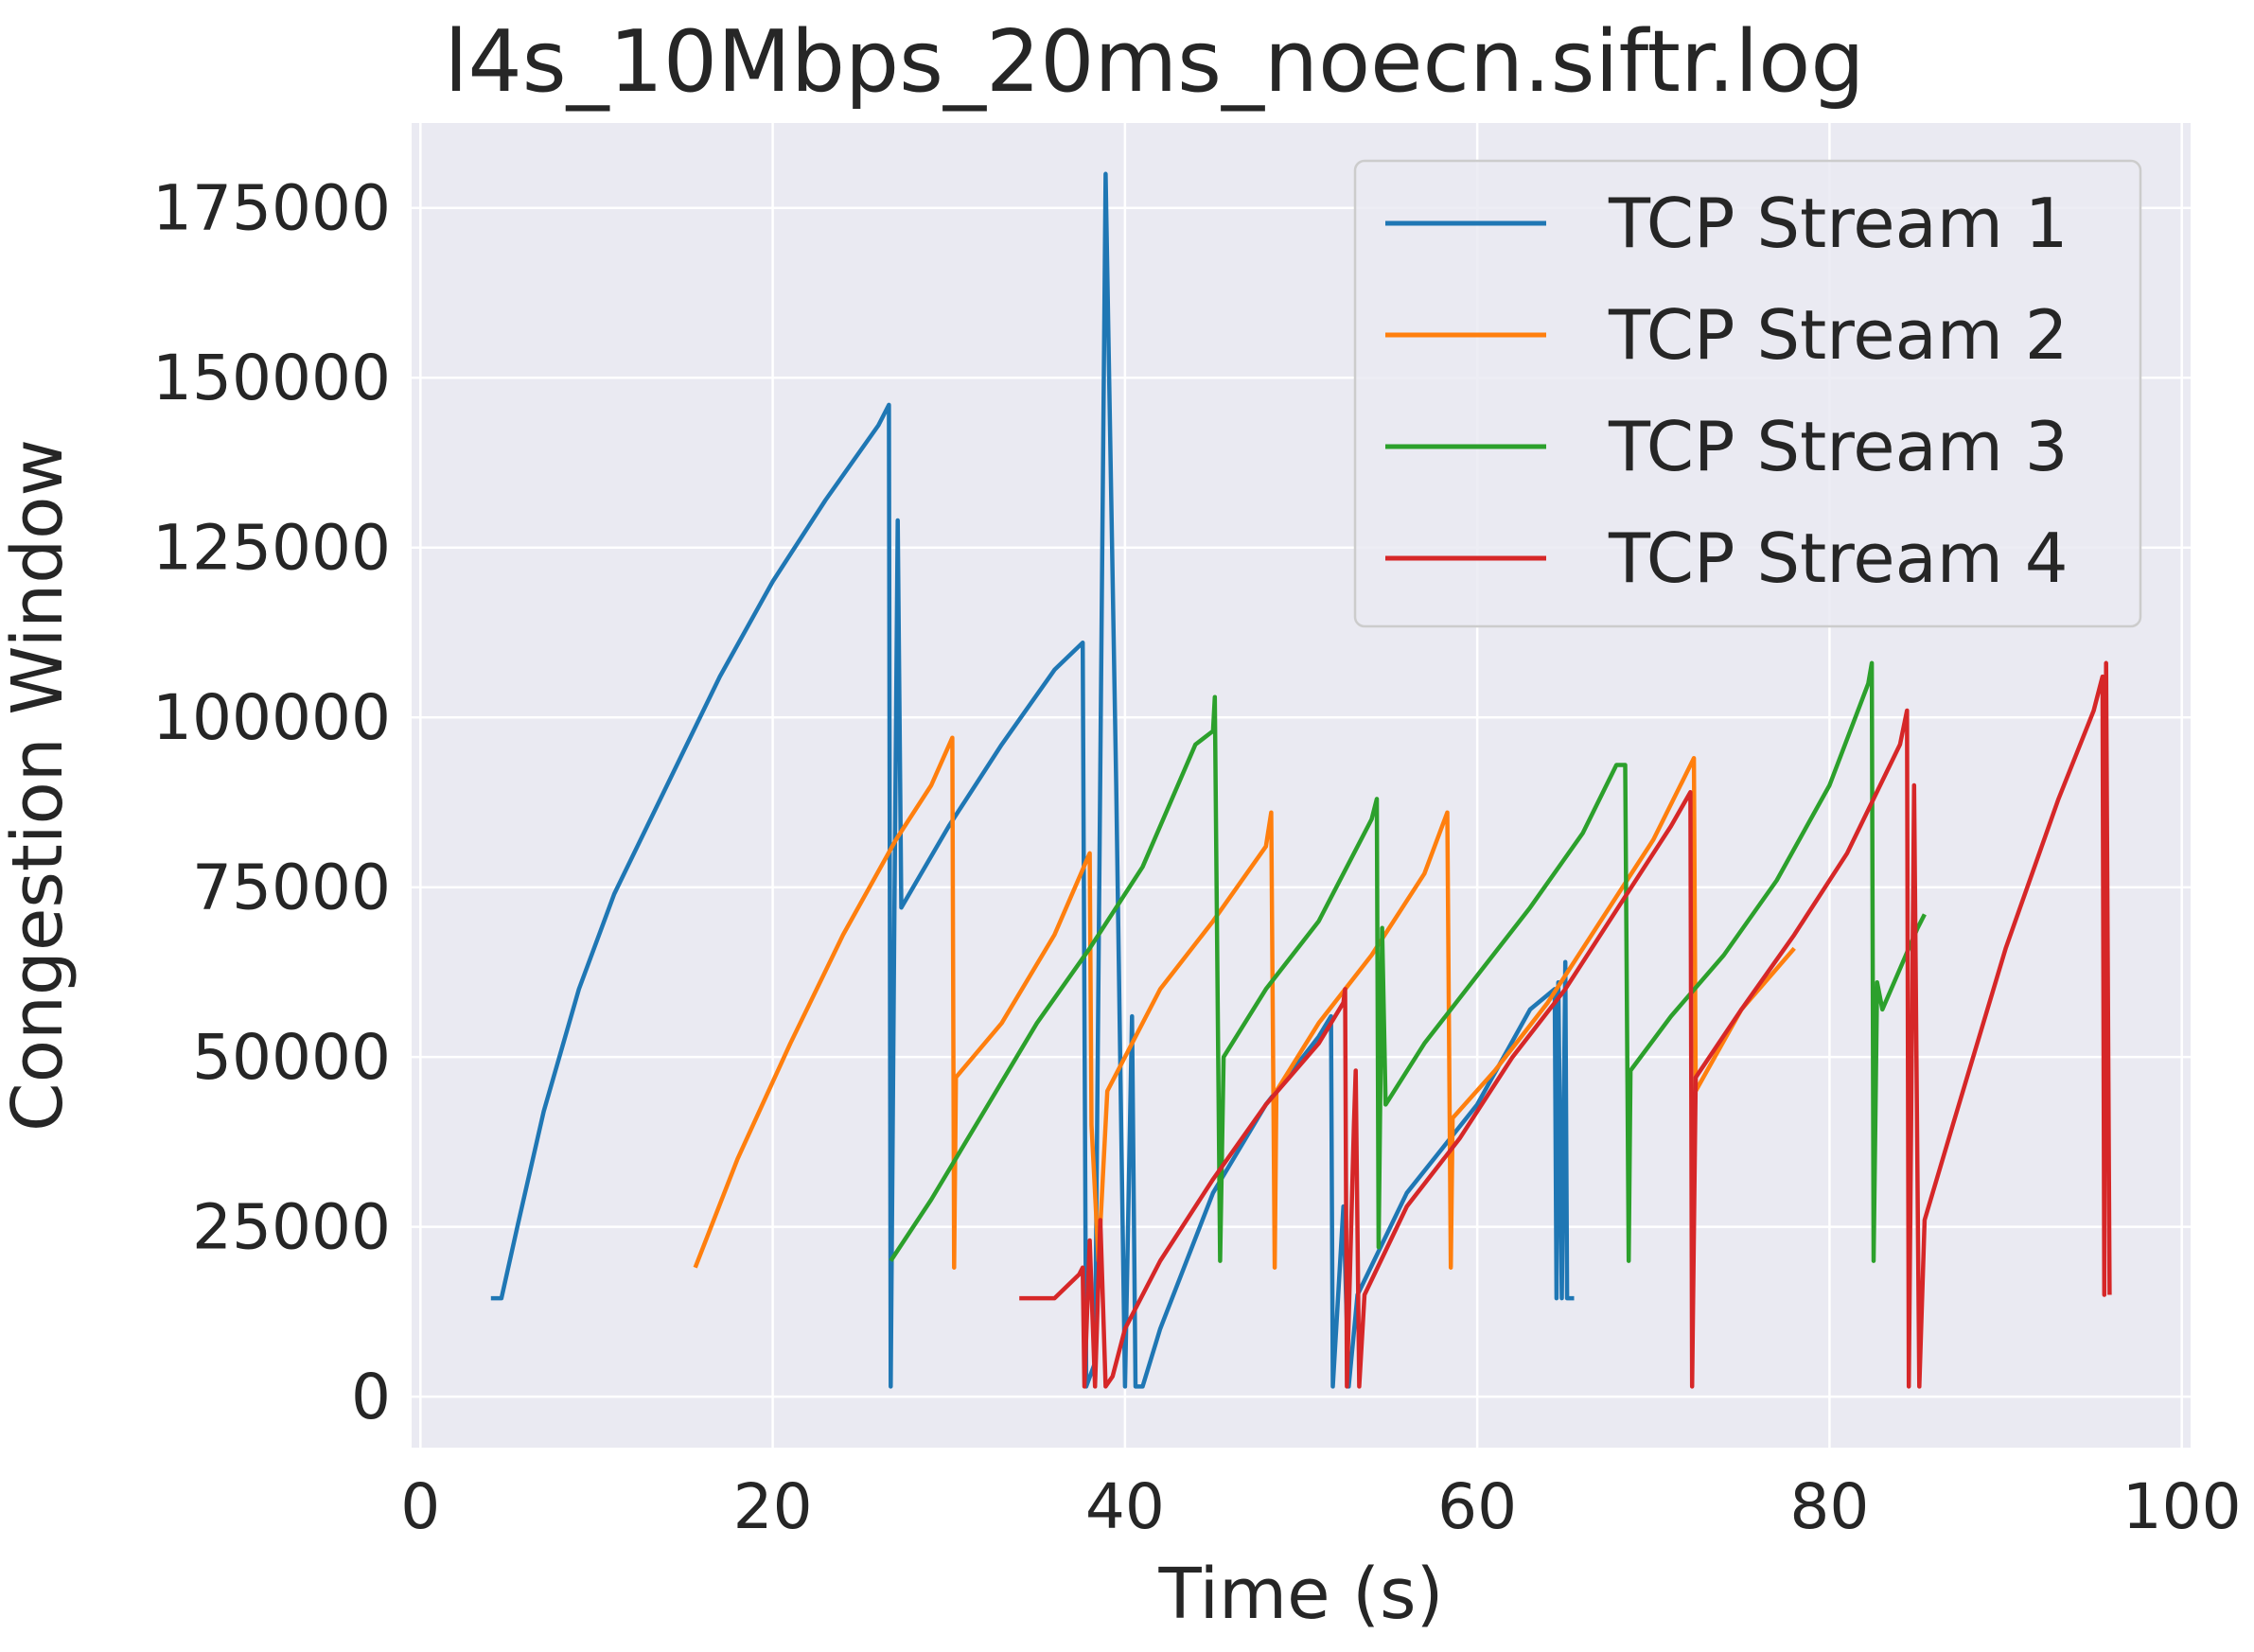  I want to click on x-tick-label: 80, so click(1829, 1506).